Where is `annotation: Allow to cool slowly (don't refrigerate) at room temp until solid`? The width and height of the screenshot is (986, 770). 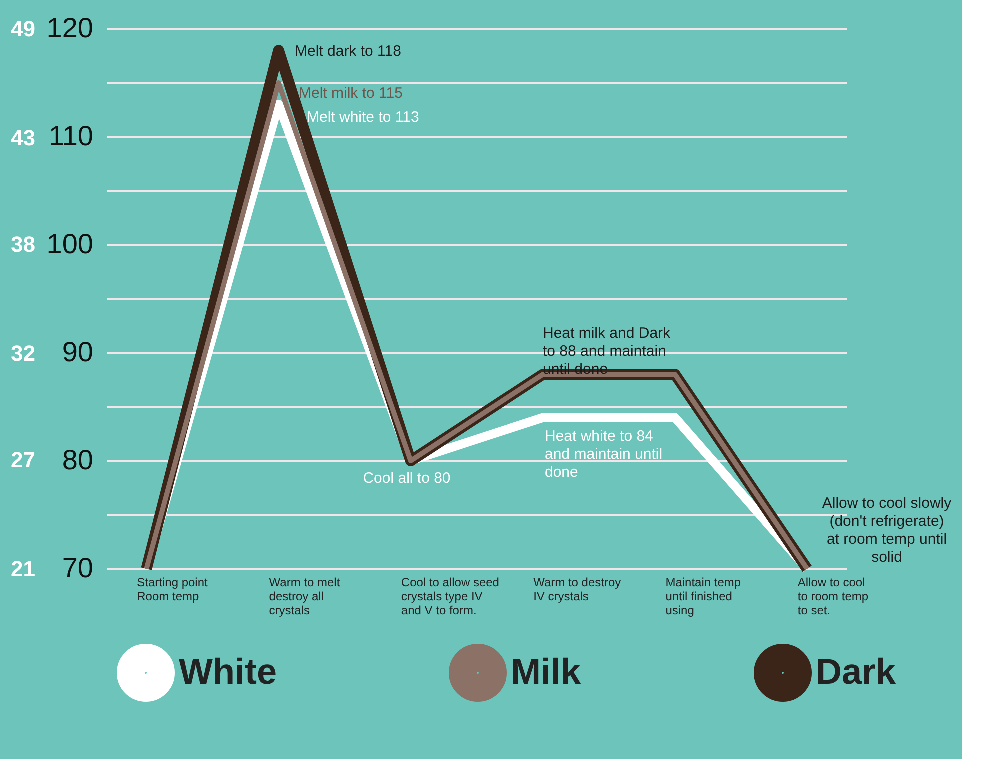
annotation: Allow to cool slowly (don't refrigerate) at room temp until solid is located at coordinates (887, 530).